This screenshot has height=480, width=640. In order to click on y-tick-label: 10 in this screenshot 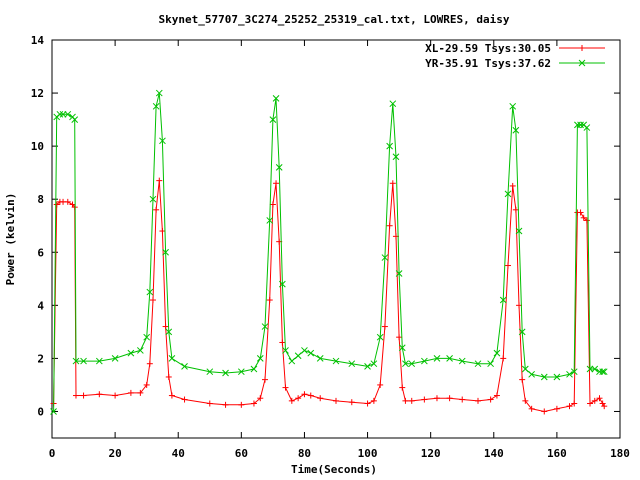, I will do `click(37, 146)`.